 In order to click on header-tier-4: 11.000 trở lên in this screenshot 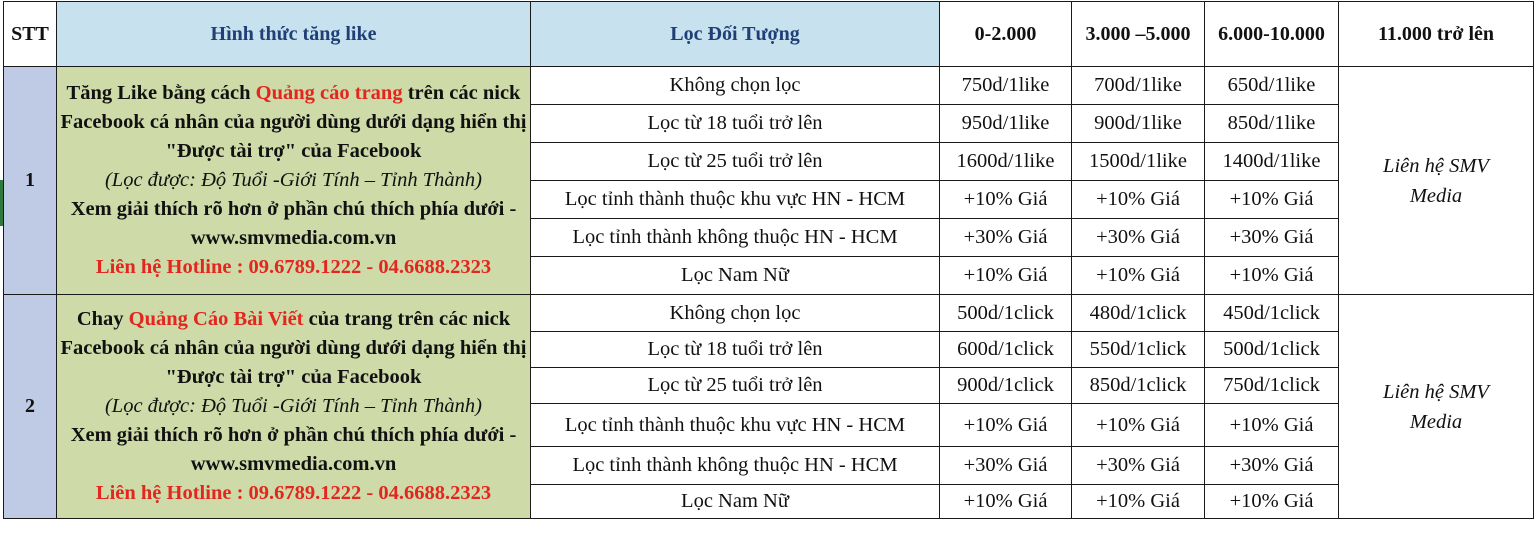, I will do `click(1436, 34)`.